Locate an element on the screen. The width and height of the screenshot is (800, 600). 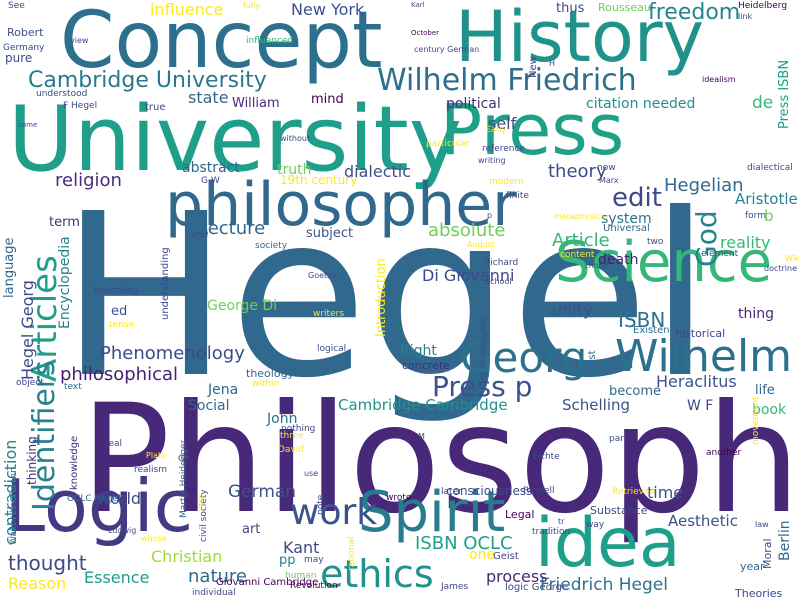
word-cloud-word: unity is located at coordinates (572, 309).